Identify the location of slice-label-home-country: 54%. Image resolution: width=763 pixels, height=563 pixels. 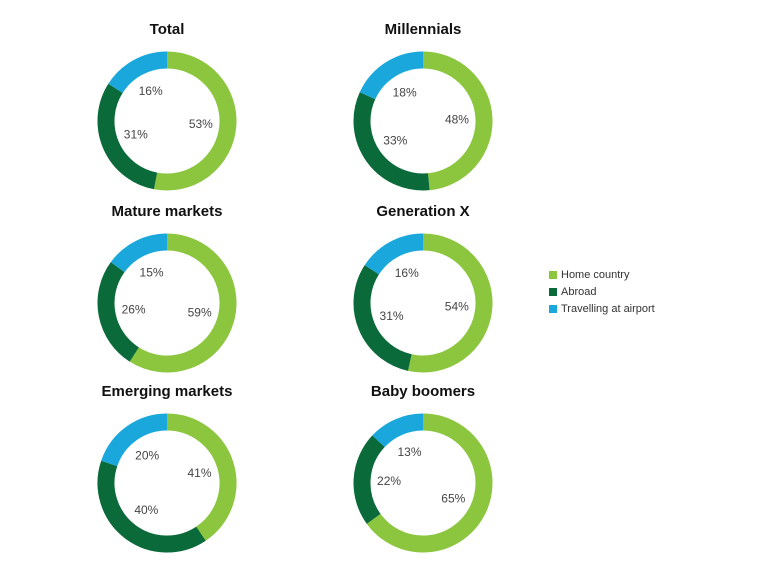
(457, 307).